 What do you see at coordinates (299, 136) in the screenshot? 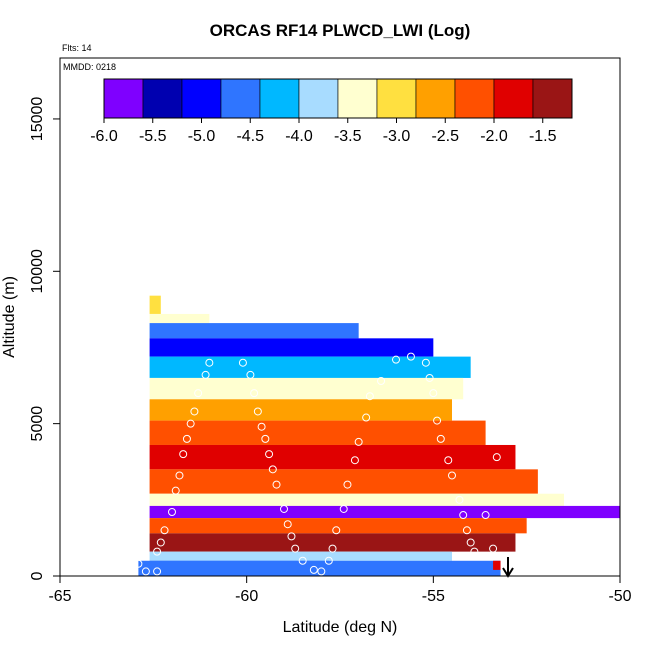
I see `colorbar-tick-label: -4.0` at bounding box center [299, 136].